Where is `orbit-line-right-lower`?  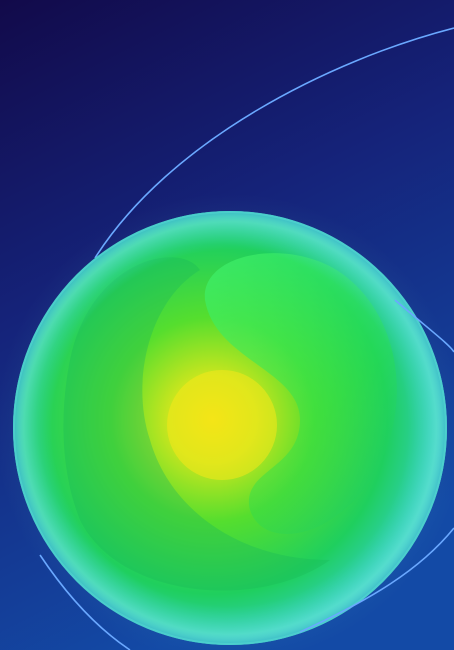
orbit-line-right-lower is located at coordinates (376, 580).